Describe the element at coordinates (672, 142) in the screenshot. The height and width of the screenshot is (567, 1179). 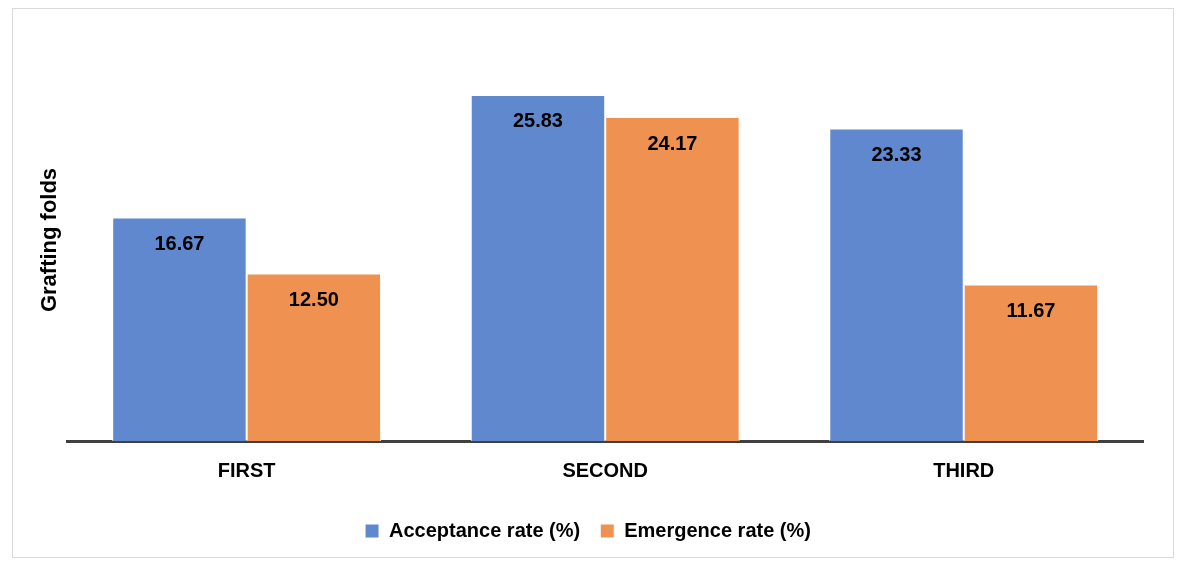
I see `data-label: 24.17` at that location.